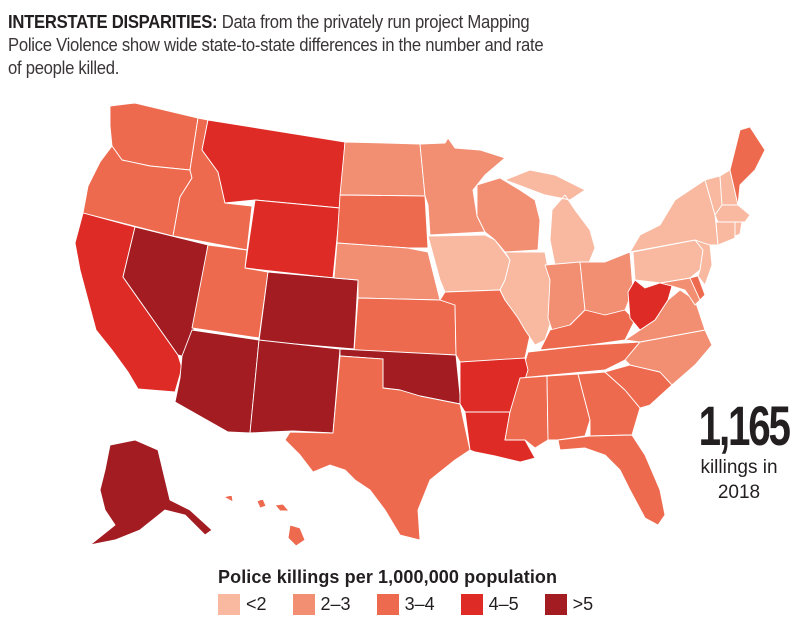 The image size is (796, 628). I want to click on state-wy, so click(292, 239).